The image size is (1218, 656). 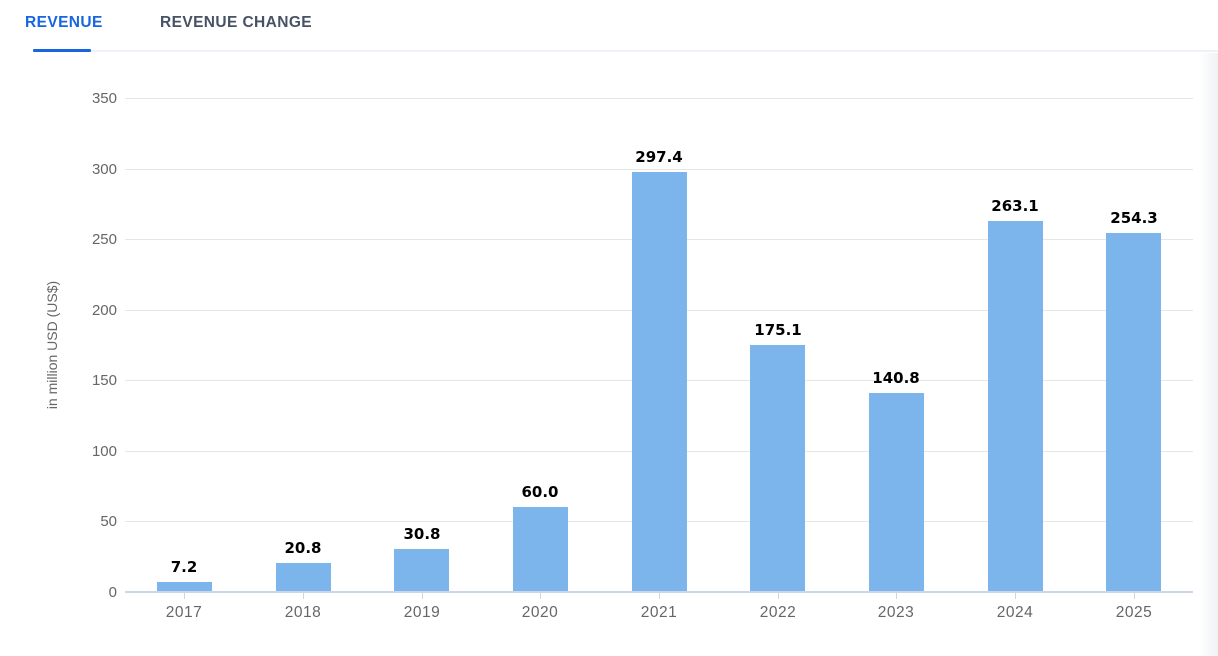 What do you see at coordinates (540, 549) in the screenshot?
I see `bar-2020` at bounding box center [540, 549].